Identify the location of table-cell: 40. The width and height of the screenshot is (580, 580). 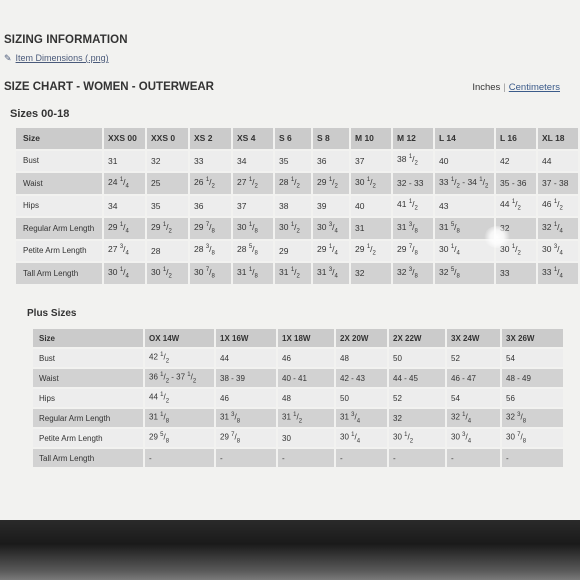
(464, 160).